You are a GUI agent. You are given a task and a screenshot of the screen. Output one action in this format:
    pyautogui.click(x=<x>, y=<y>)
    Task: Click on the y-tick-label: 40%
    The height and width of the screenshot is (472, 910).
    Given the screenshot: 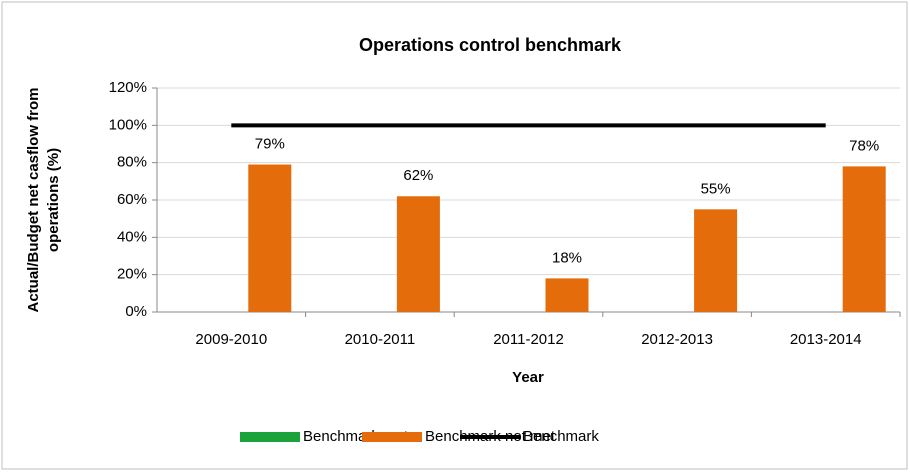 What is the action you would take?
    pyautogui.click(x=132, y=236)
    